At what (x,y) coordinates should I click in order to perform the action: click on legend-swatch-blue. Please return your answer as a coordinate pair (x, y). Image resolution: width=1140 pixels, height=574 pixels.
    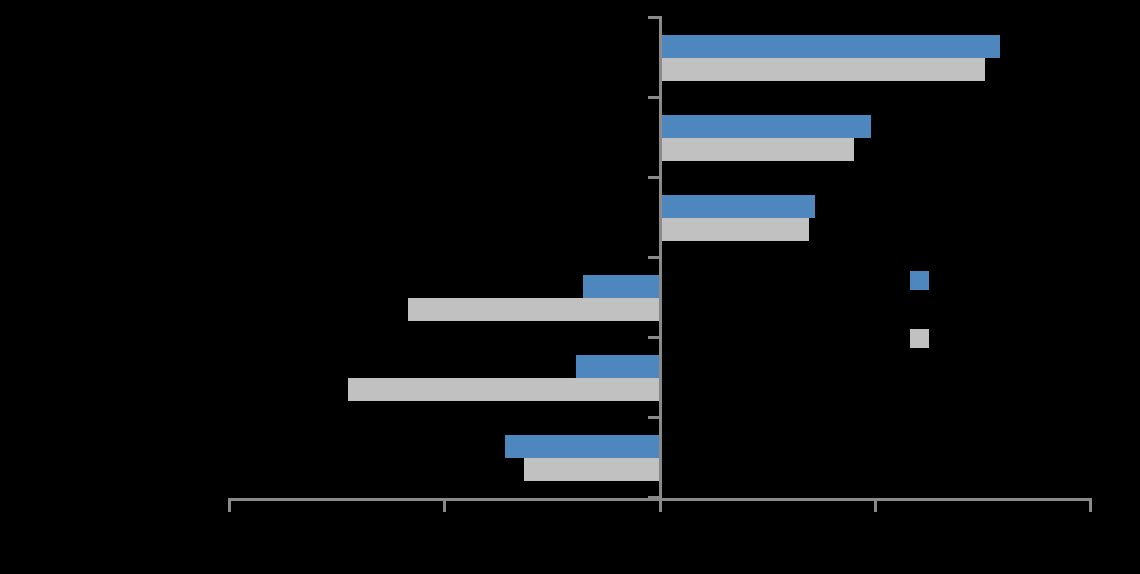
    Looking at the image, I should click on (919, 280).